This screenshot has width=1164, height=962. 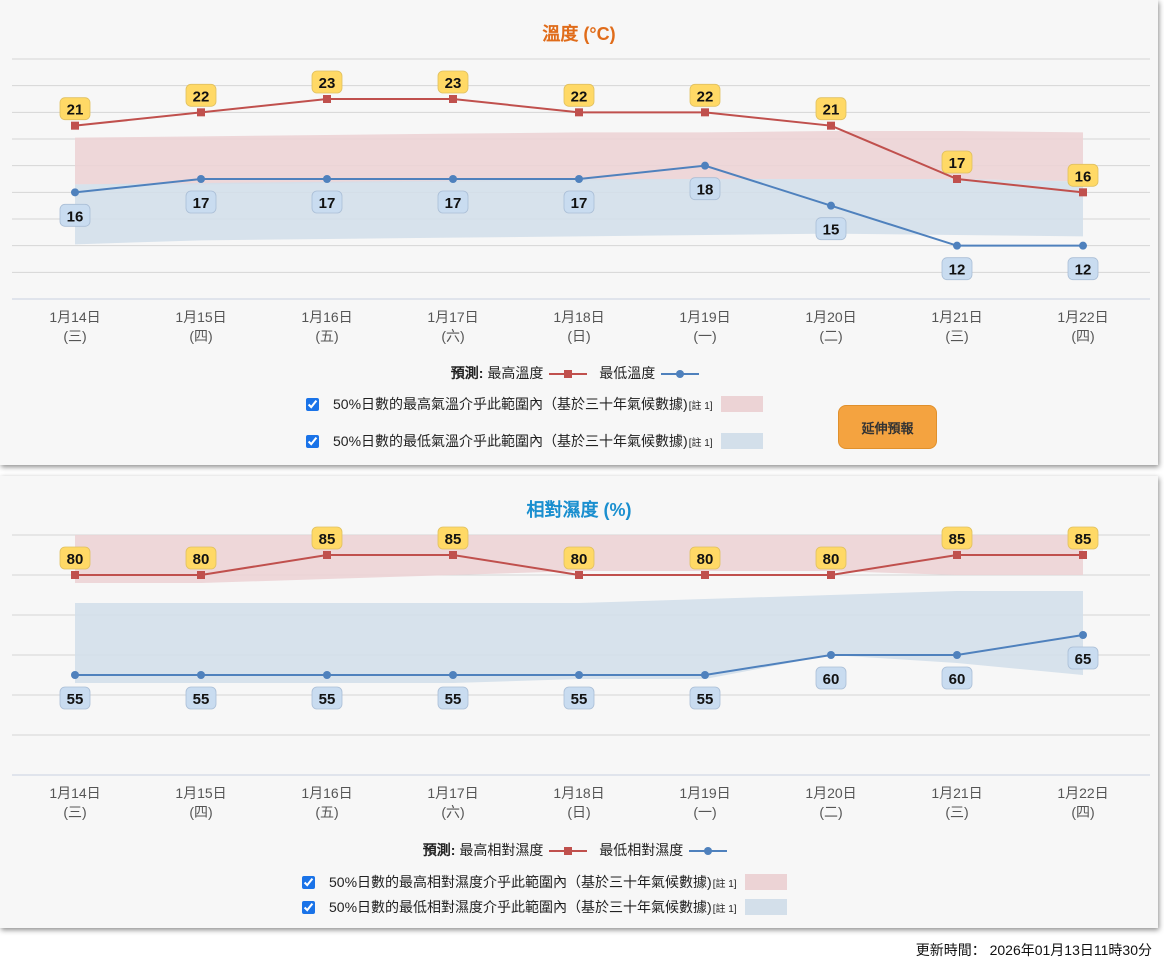 I want to click on temp-band-min-label: 50%日數的最低氣溫介乎此範圍內（基於三十年氣候數據), so click(x=510, y=441).